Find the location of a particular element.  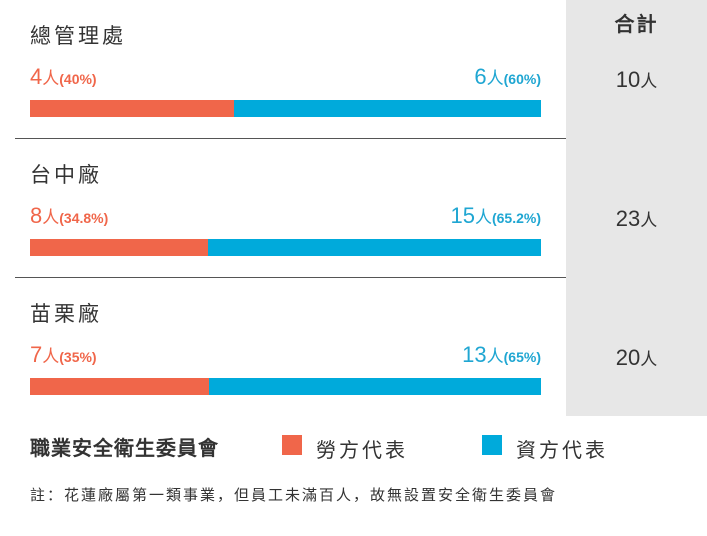

capital-stat: 15人(65.2%) is located at coordinates (495, 216).